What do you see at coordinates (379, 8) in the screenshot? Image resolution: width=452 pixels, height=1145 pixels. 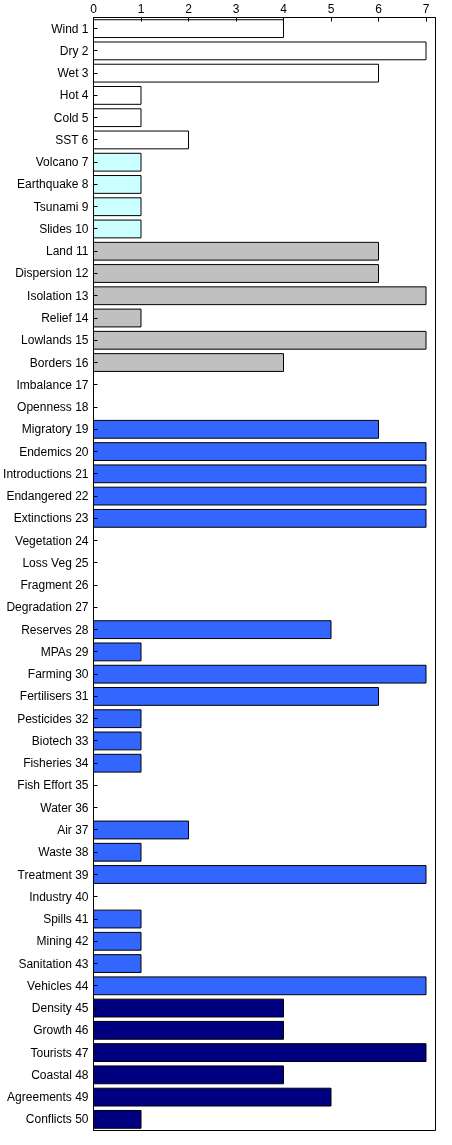 I see `x-tick-label: 6` at bounding box center [379, 8].